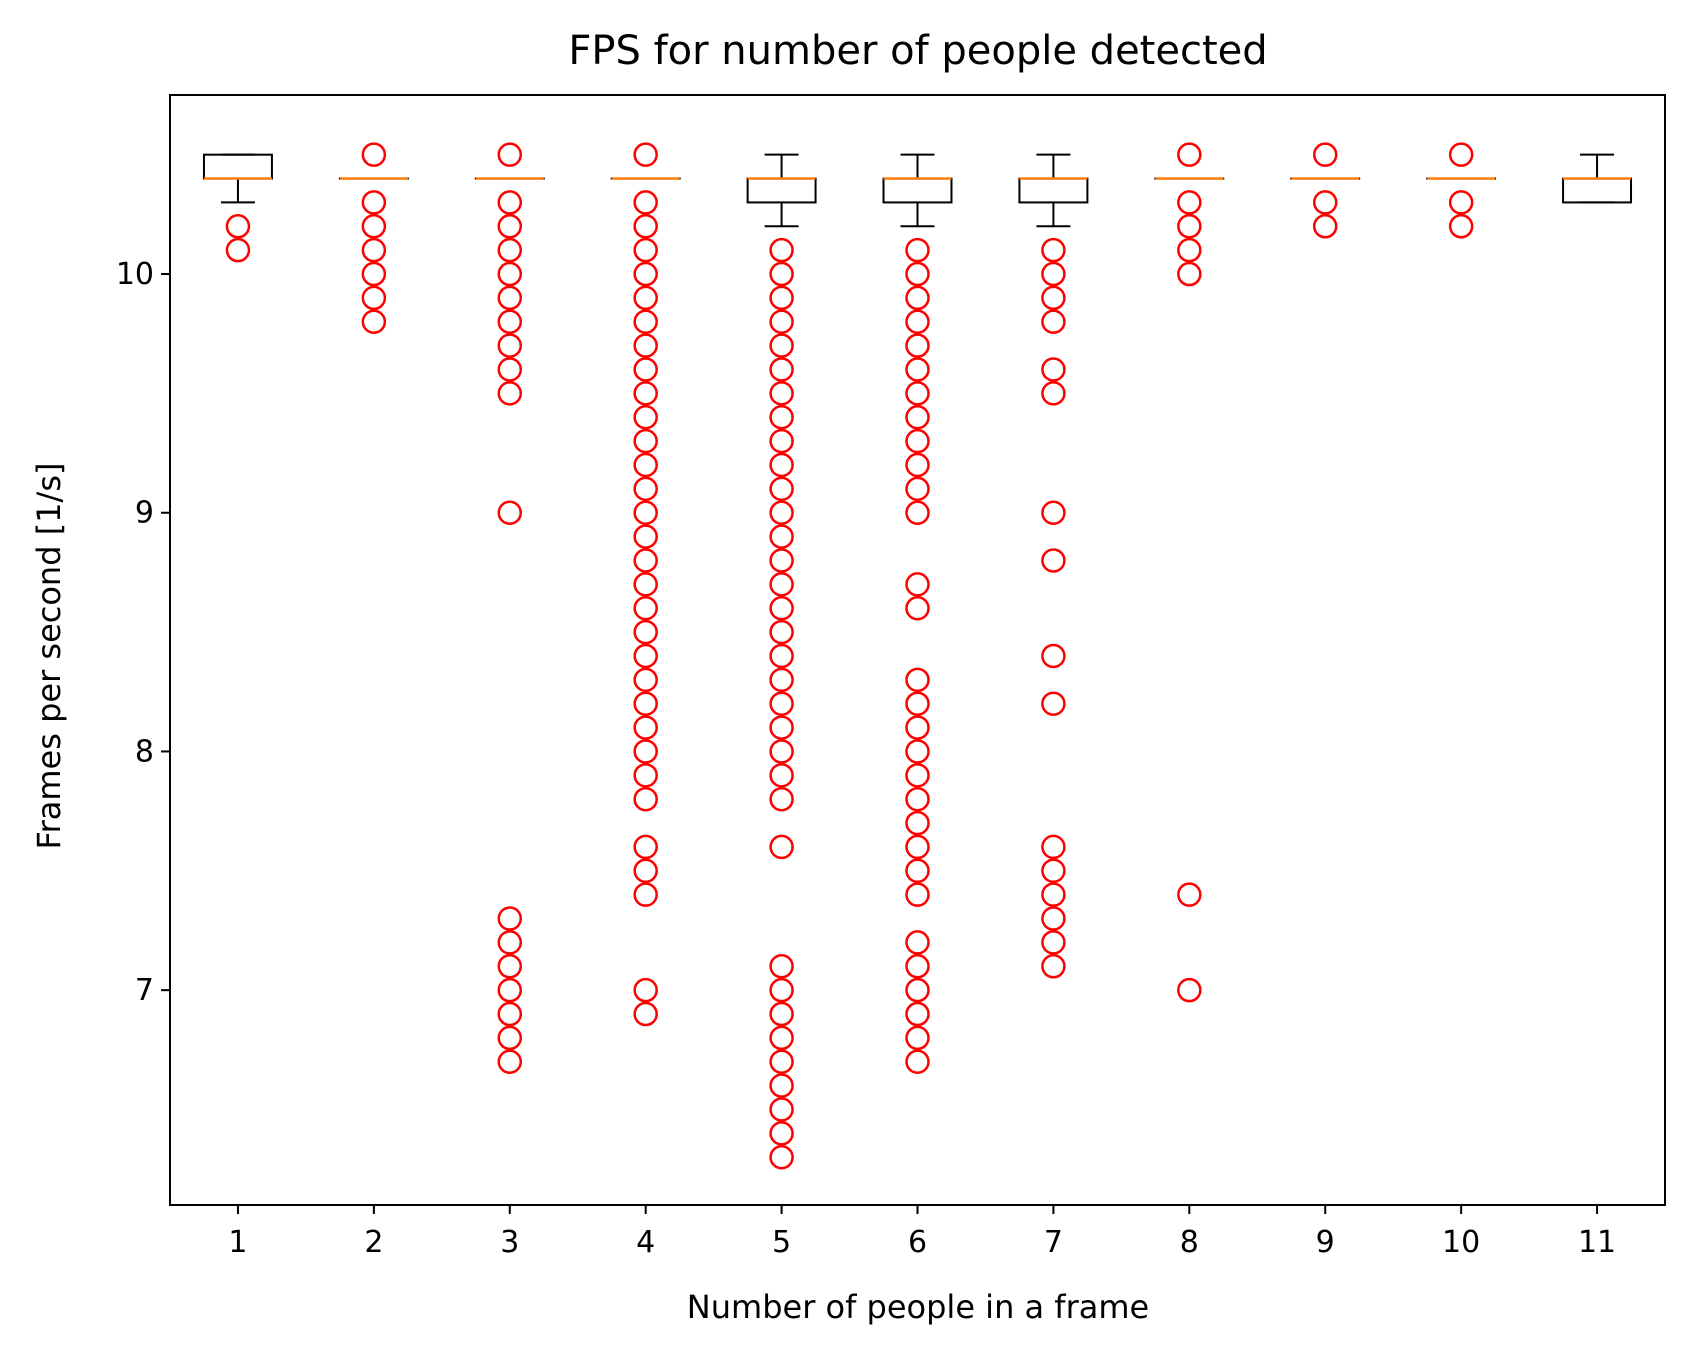  I want to click on x-axis-label: Number of people in a frame, so click(918, 1307).